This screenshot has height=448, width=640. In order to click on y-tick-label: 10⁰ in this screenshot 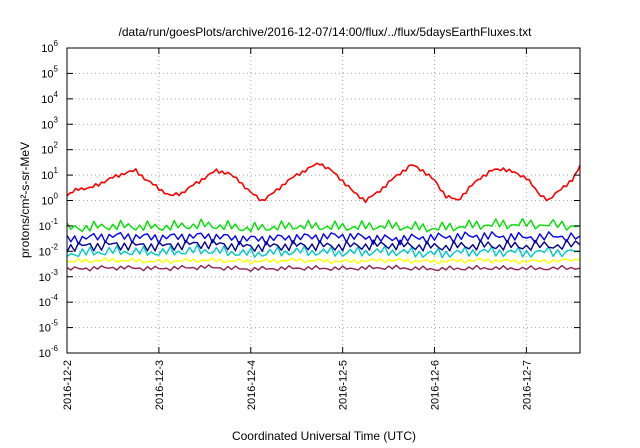, I will do `click(49, 200)`.